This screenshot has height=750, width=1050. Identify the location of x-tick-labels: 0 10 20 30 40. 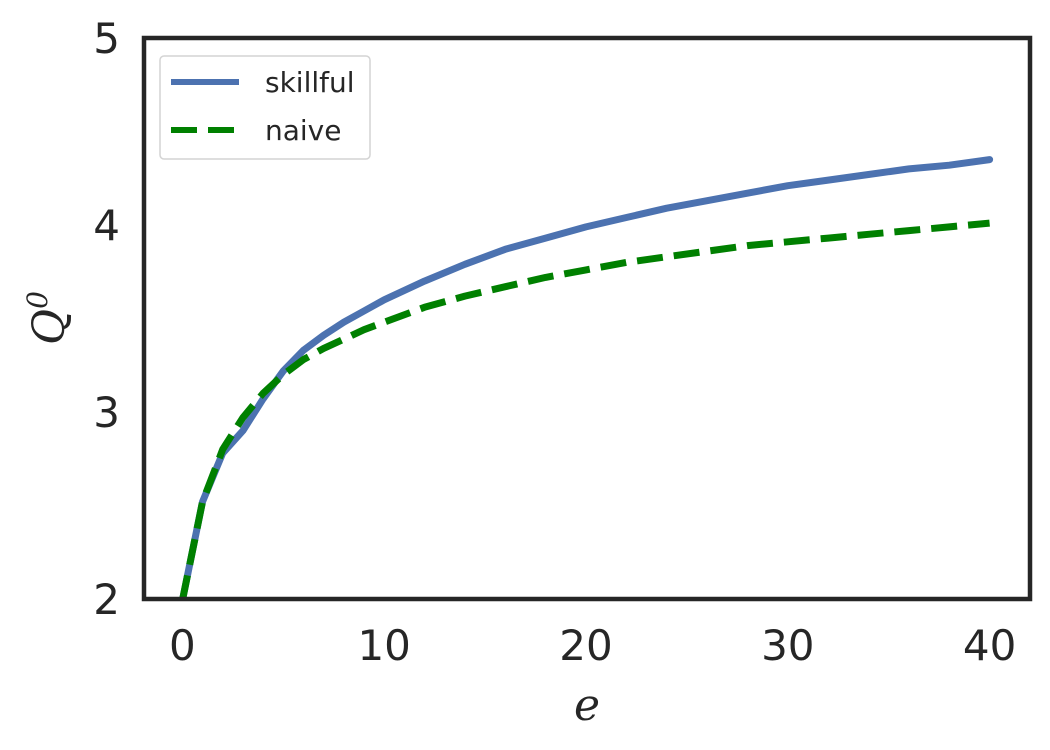
(592, 645).